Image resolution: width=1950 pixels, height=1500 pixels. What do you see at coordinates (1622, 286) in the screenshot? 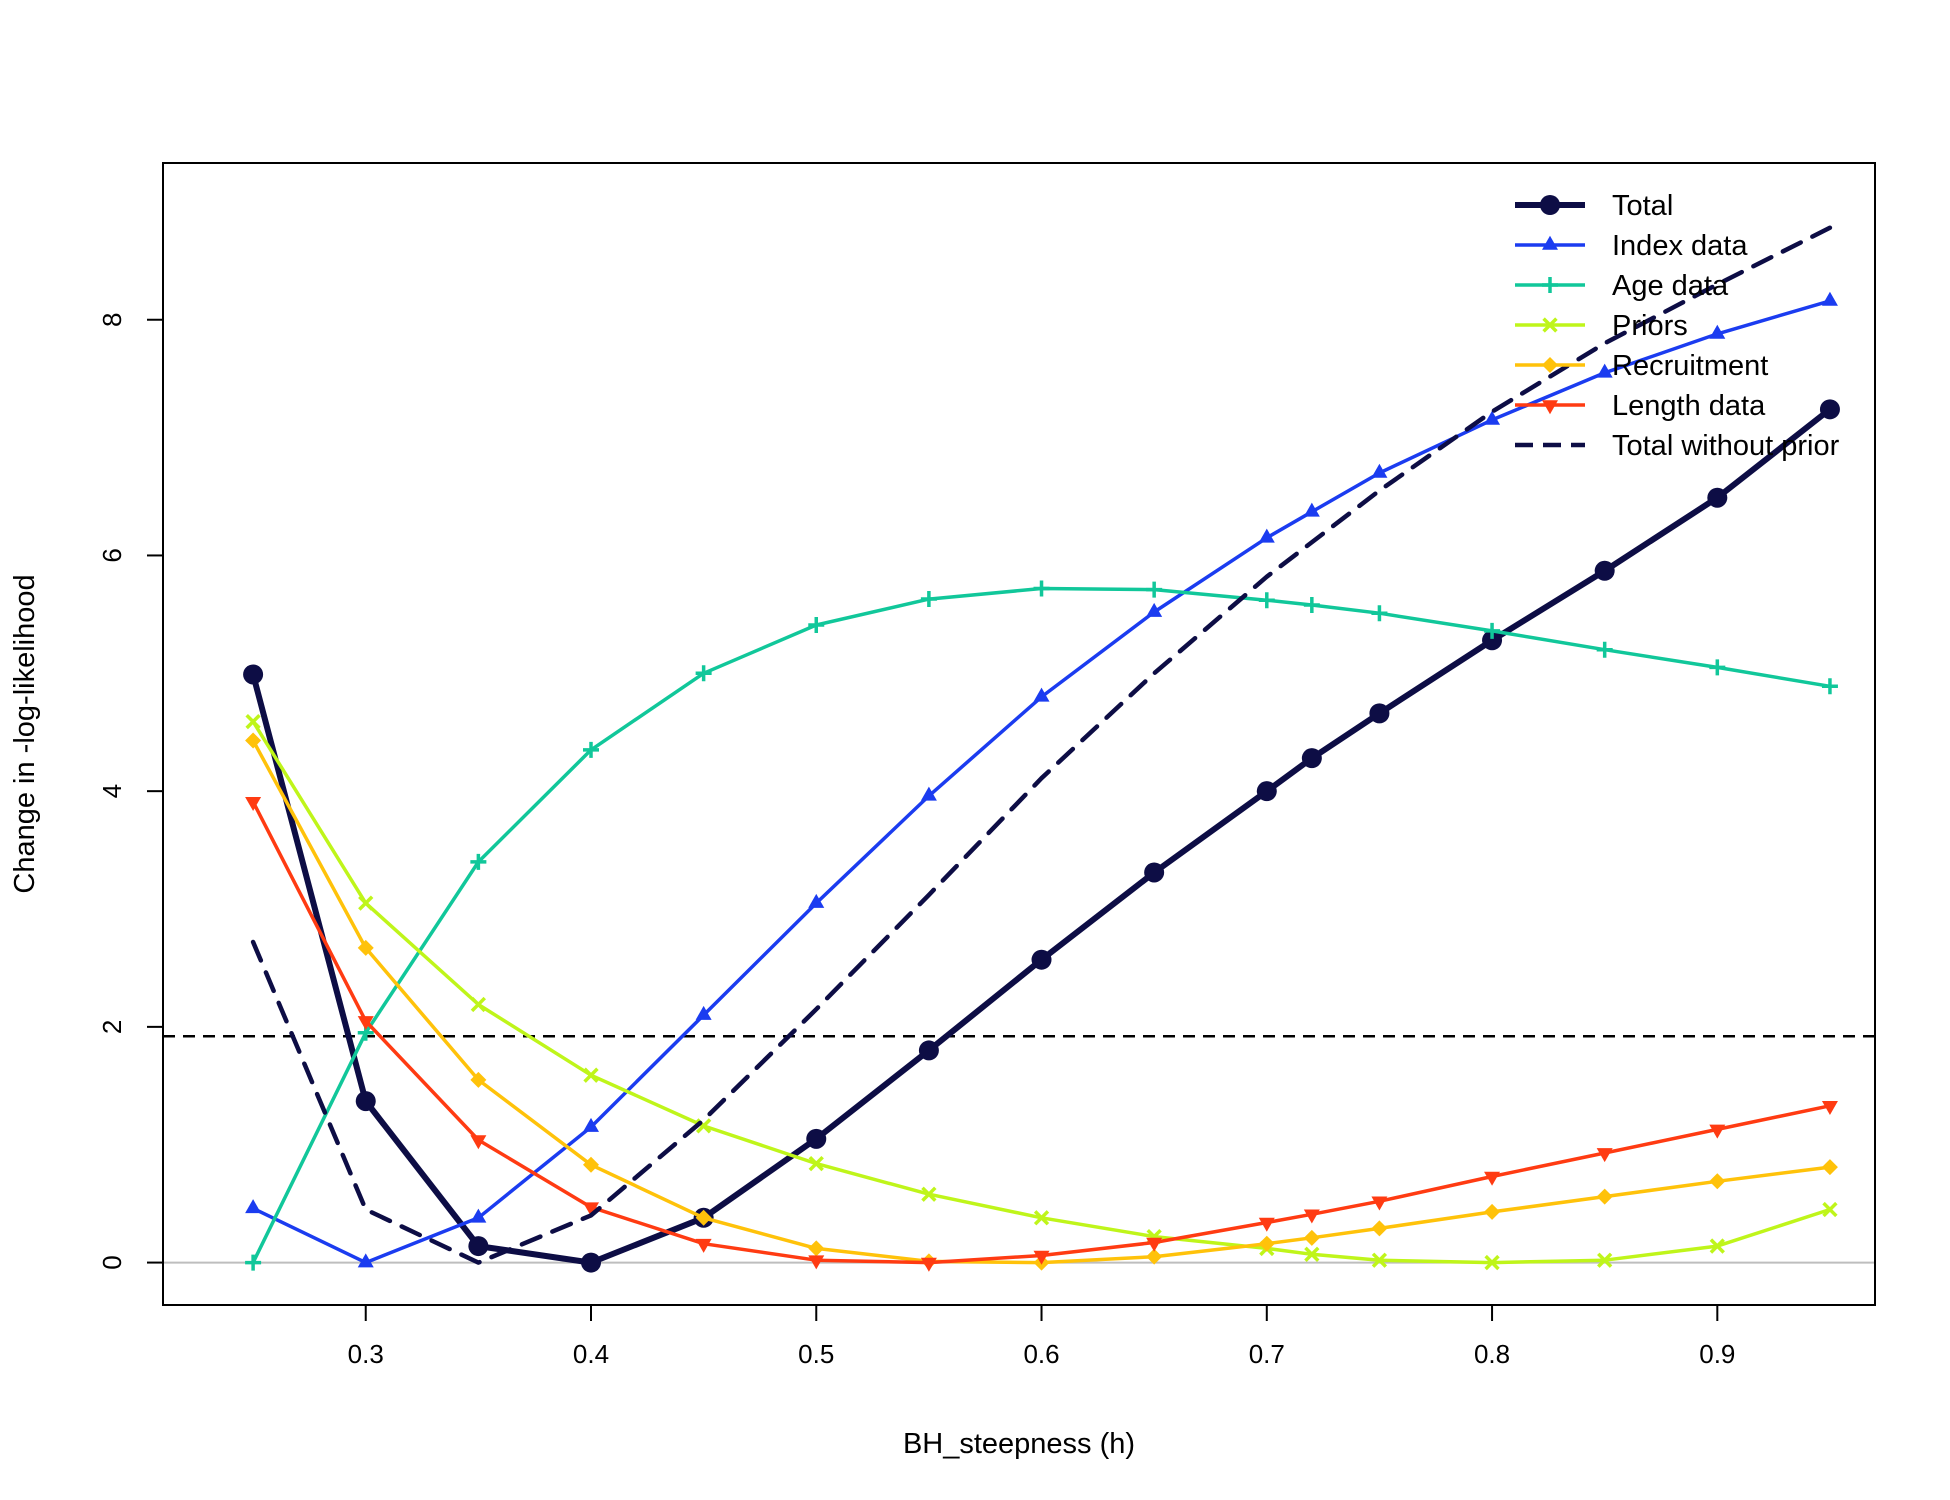
I see `legend-item-age-data: Age data` at bounding box center [1622, 286].